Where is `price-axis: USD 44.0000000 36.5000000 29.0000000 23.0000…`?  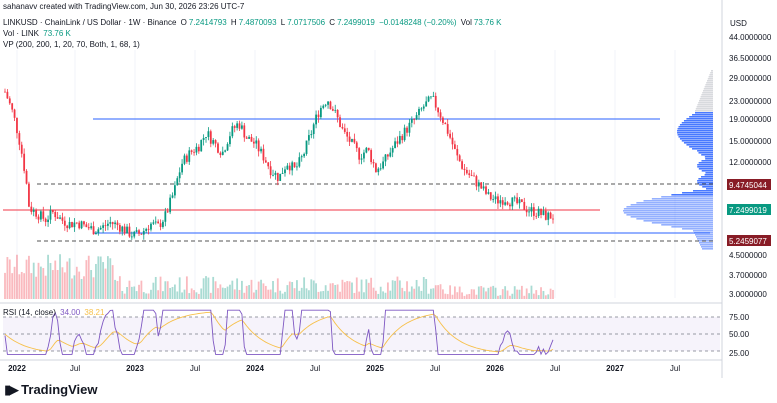
price-axis: USD 44.0000000 36.5000000 29.0000000 23.0000… is located at coordinates (749, 159).